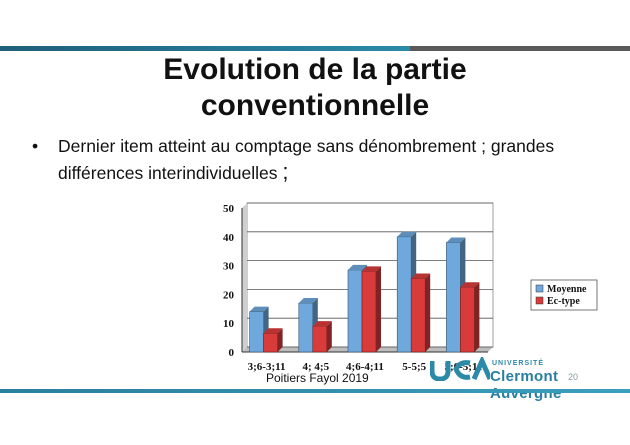  Describe the element at coordinates (244, 277) in the screenshot. I see `chart-side-wall` at that location.